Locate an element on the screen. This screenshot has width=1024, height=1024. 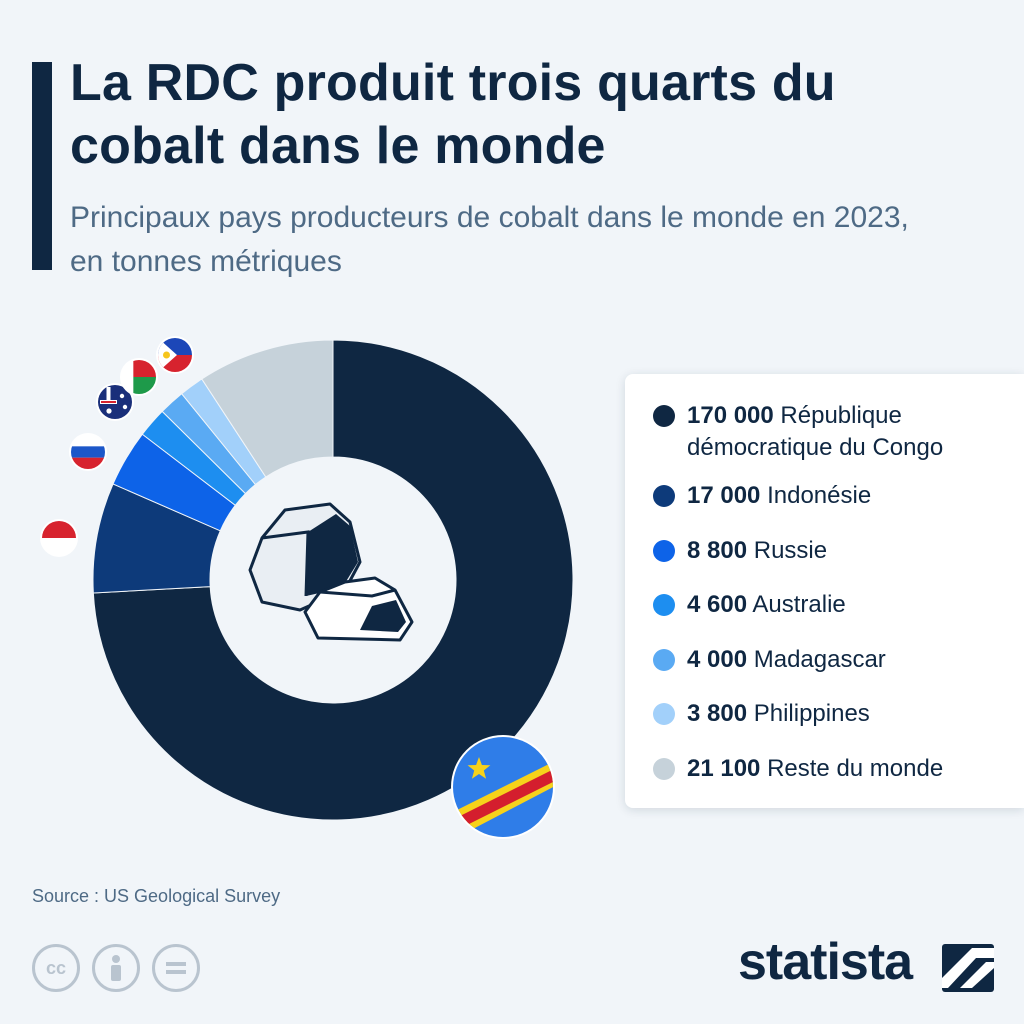
legend-category: Reste du monde is located at coordinates (852, 768).